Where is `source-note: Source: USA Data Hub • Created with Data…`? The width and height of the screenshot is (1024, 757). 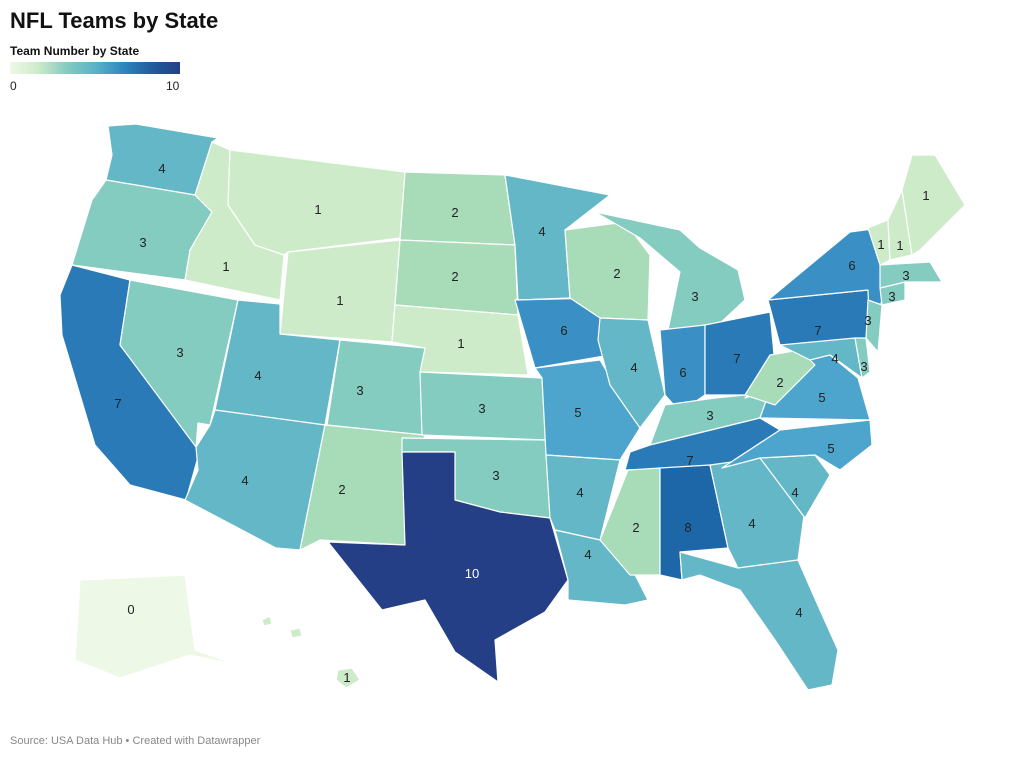
source-note: Source: USA Data Hub • Created with Data… is located at coordinates (135, 741).